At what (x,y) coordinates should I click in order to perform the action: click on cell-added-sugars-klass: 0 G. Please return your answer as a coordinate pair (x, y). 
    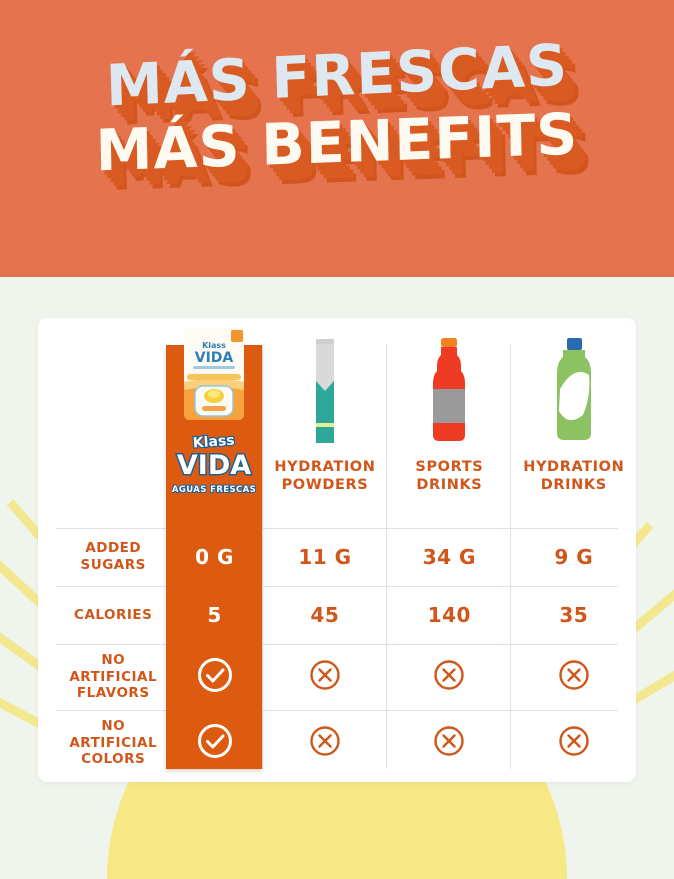
    Looking at the image, I should click on (214, 557).